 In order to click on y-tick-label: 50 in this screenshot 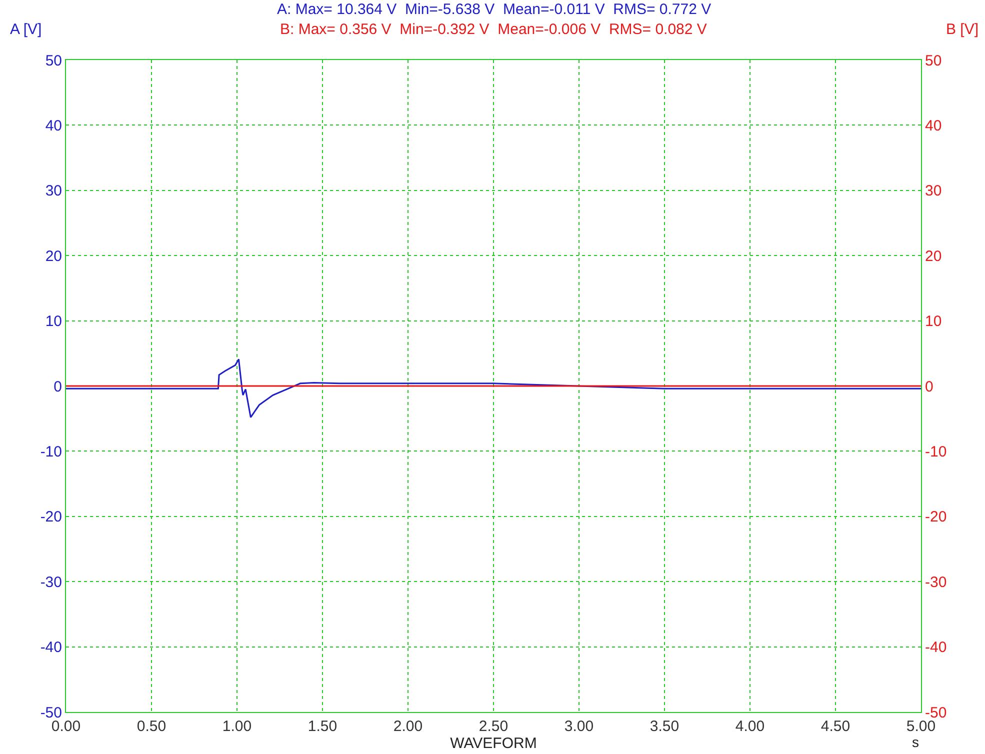, I will do `click(53, 61)`.